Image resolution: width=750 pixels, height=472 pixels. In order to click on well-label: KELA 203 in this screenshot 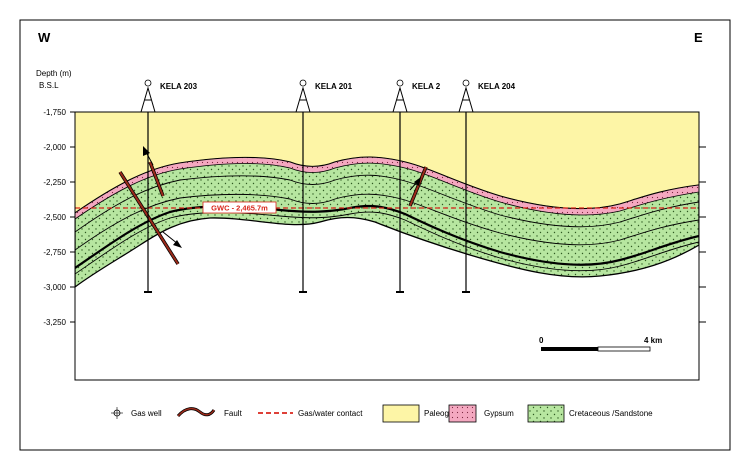, I will do `click(179, 86)`.